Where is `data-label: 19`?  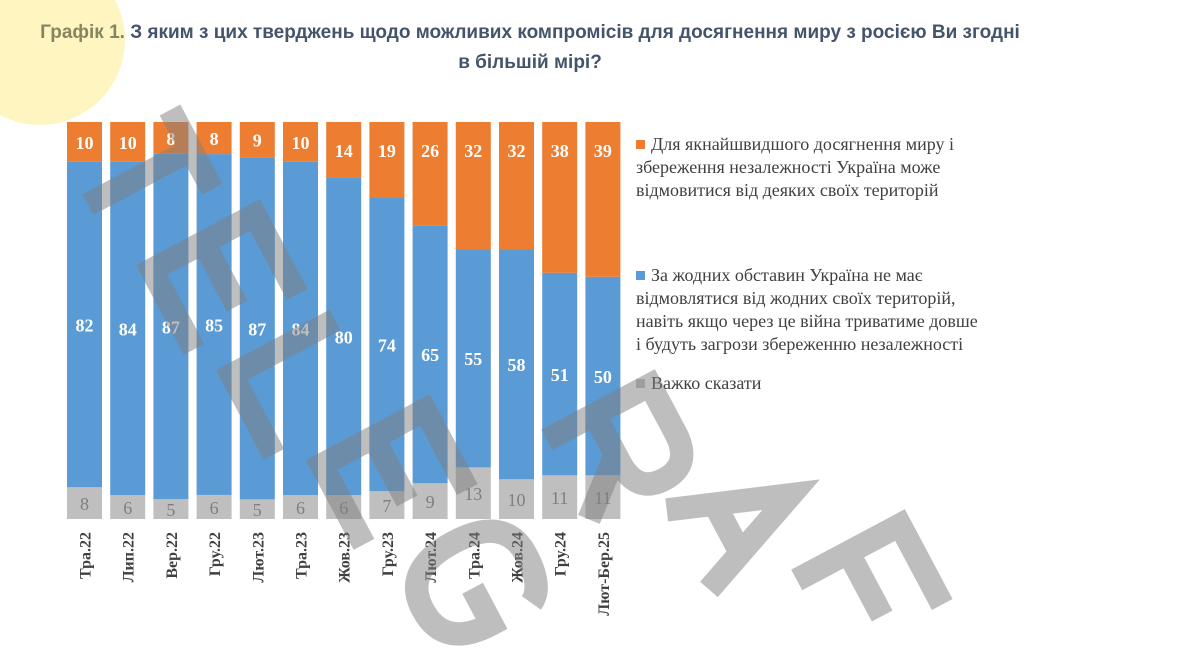
data-label: 19 is located at coordinates (387, 151).